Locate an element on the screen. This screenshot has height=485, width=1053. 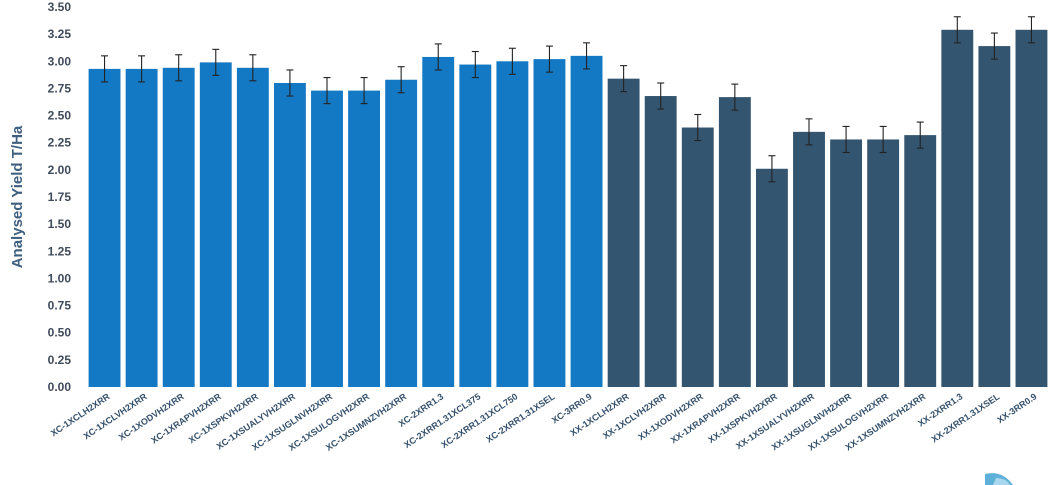
y-tick-label: 0.50 is located at coordinates (60, 333).